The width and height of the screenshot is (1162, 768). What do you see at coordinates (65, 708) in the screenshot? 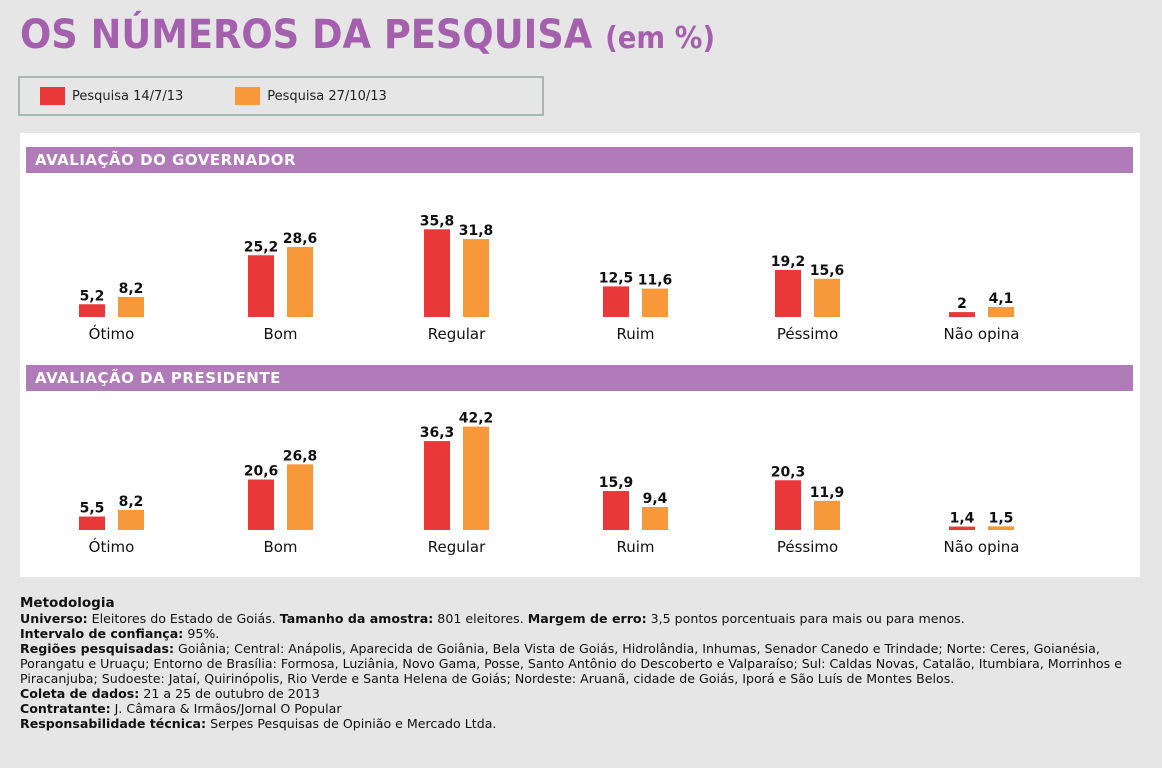
I see `methodology-label: Contratante:` at bounding box center [65, 708].